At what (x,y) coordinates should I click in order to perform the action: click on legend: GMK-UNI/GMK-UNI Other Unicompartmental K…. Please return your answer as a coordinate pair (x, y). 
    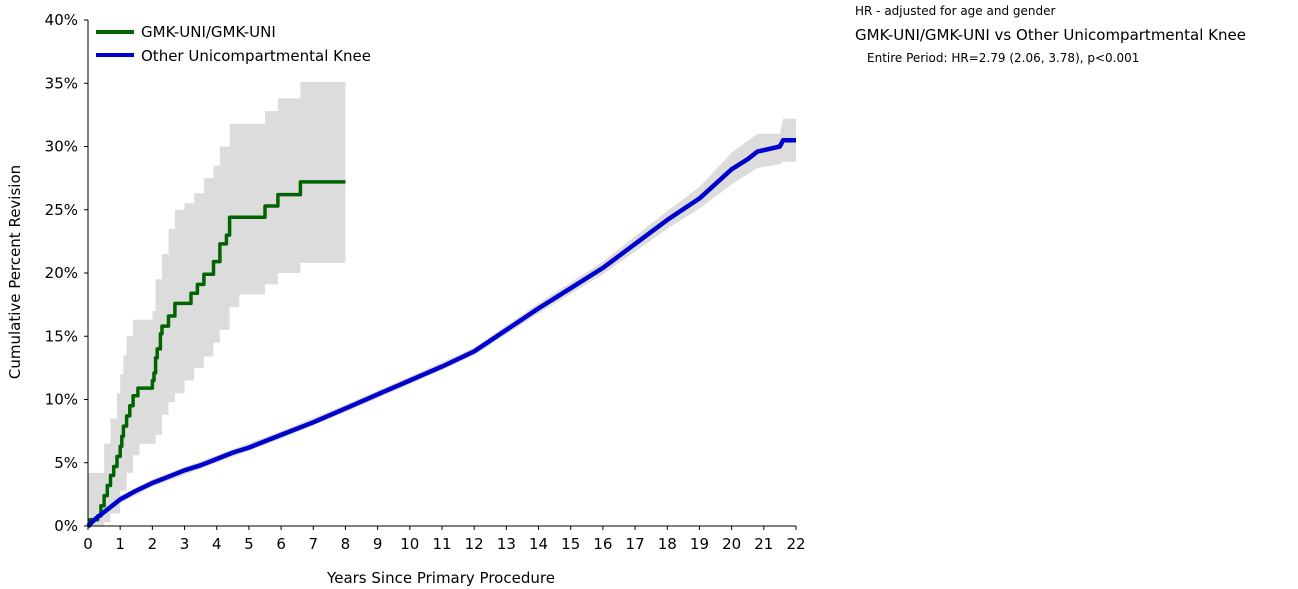
    Looking at the image, I should click on (233, 44).